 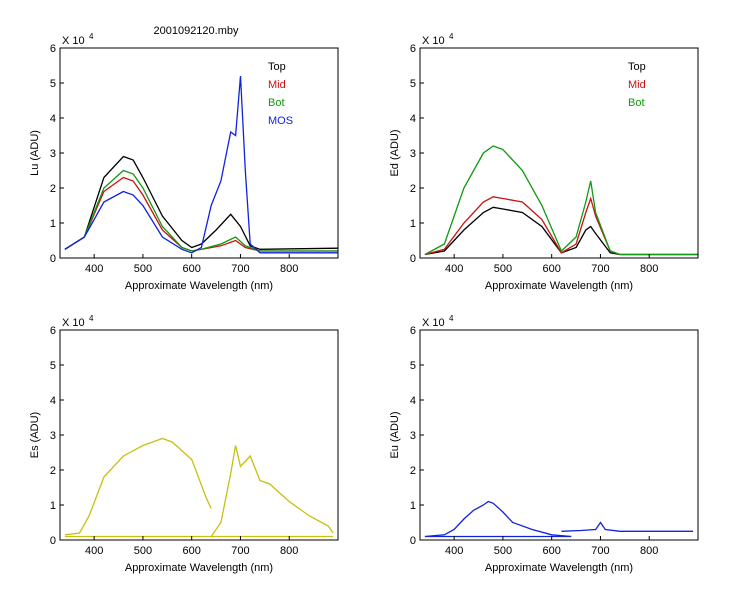 I want to click on series-line-mos, so click(x=201, y=164).